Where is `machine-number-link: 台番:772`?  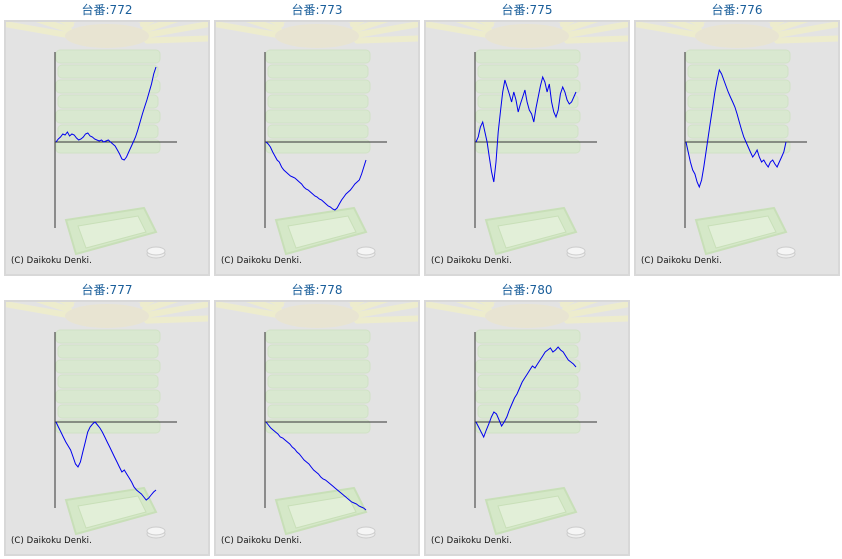 machine-number-link: 台番:772 is located at coordinates (107, 10).